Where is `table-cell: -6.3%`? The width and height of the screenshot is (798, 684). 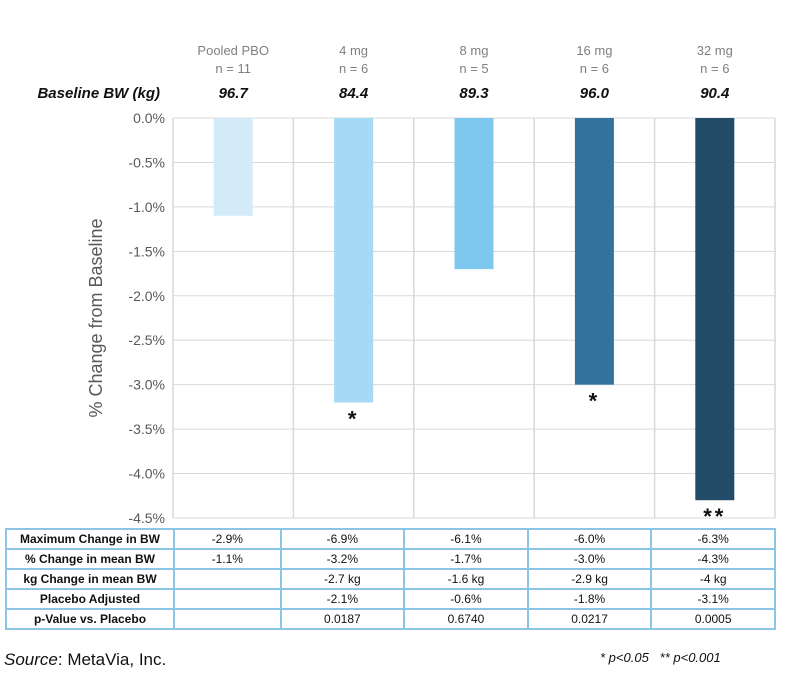 table-cell: -6.3% is located at coordinates (713, 539).